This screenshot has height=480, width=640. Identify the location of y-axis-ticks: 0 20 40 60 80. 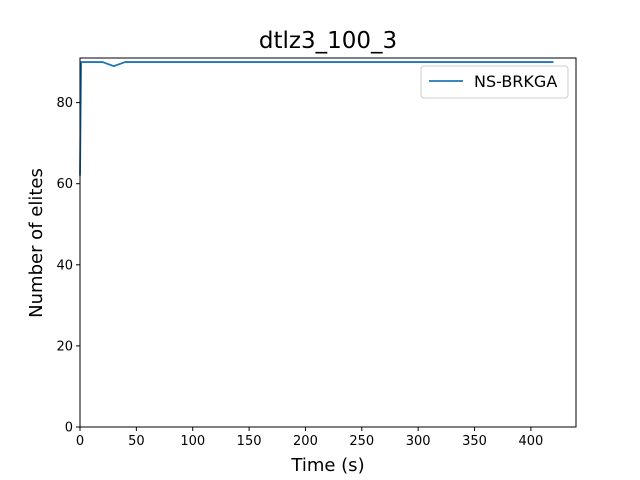
(68, 266).